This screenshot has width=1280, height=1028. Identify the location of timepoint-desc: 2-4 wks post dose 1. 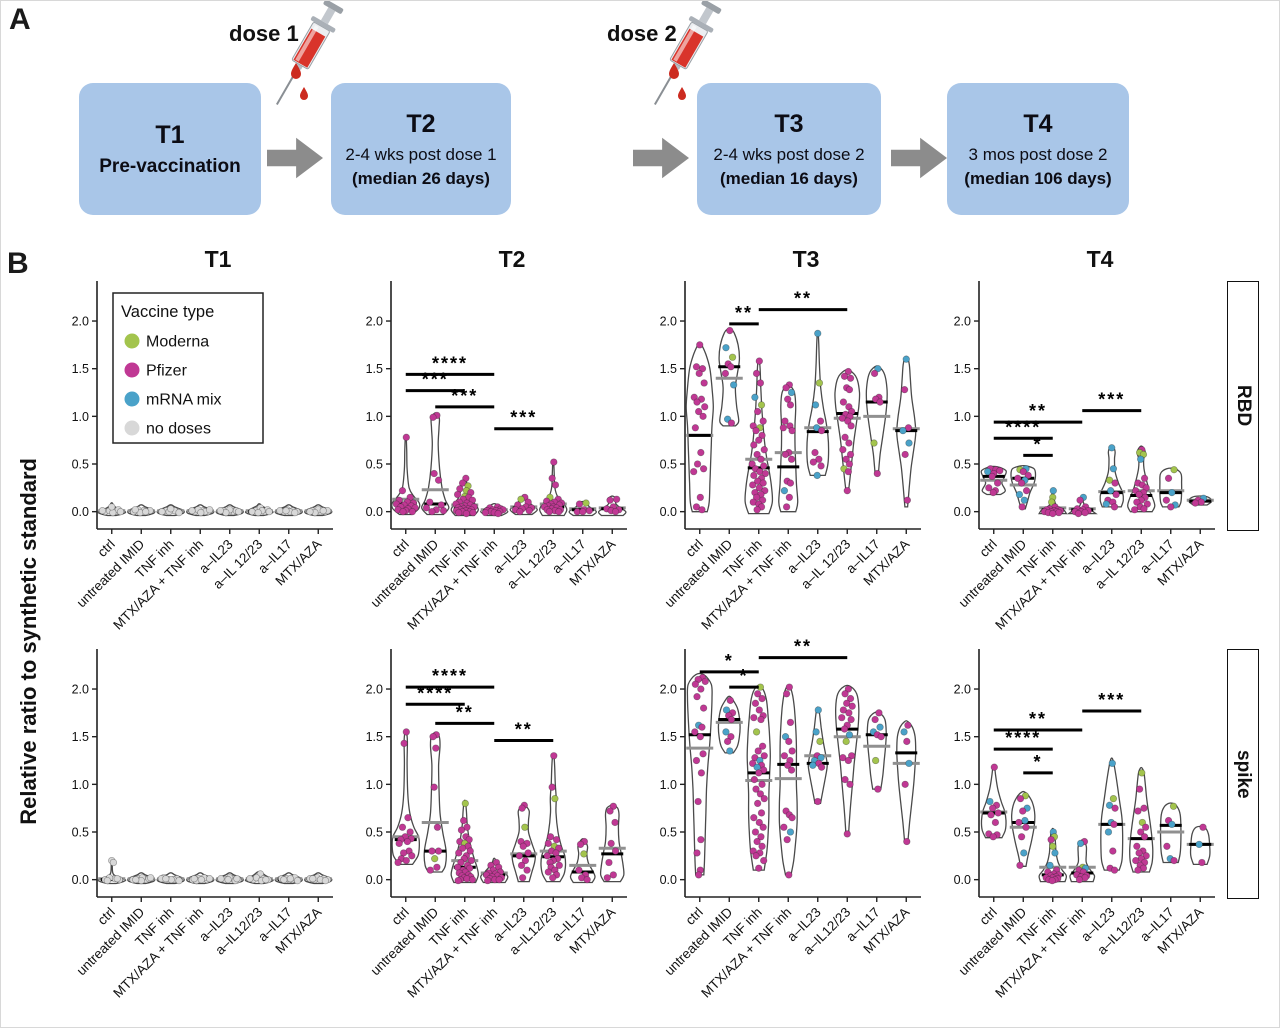
(421, 154).